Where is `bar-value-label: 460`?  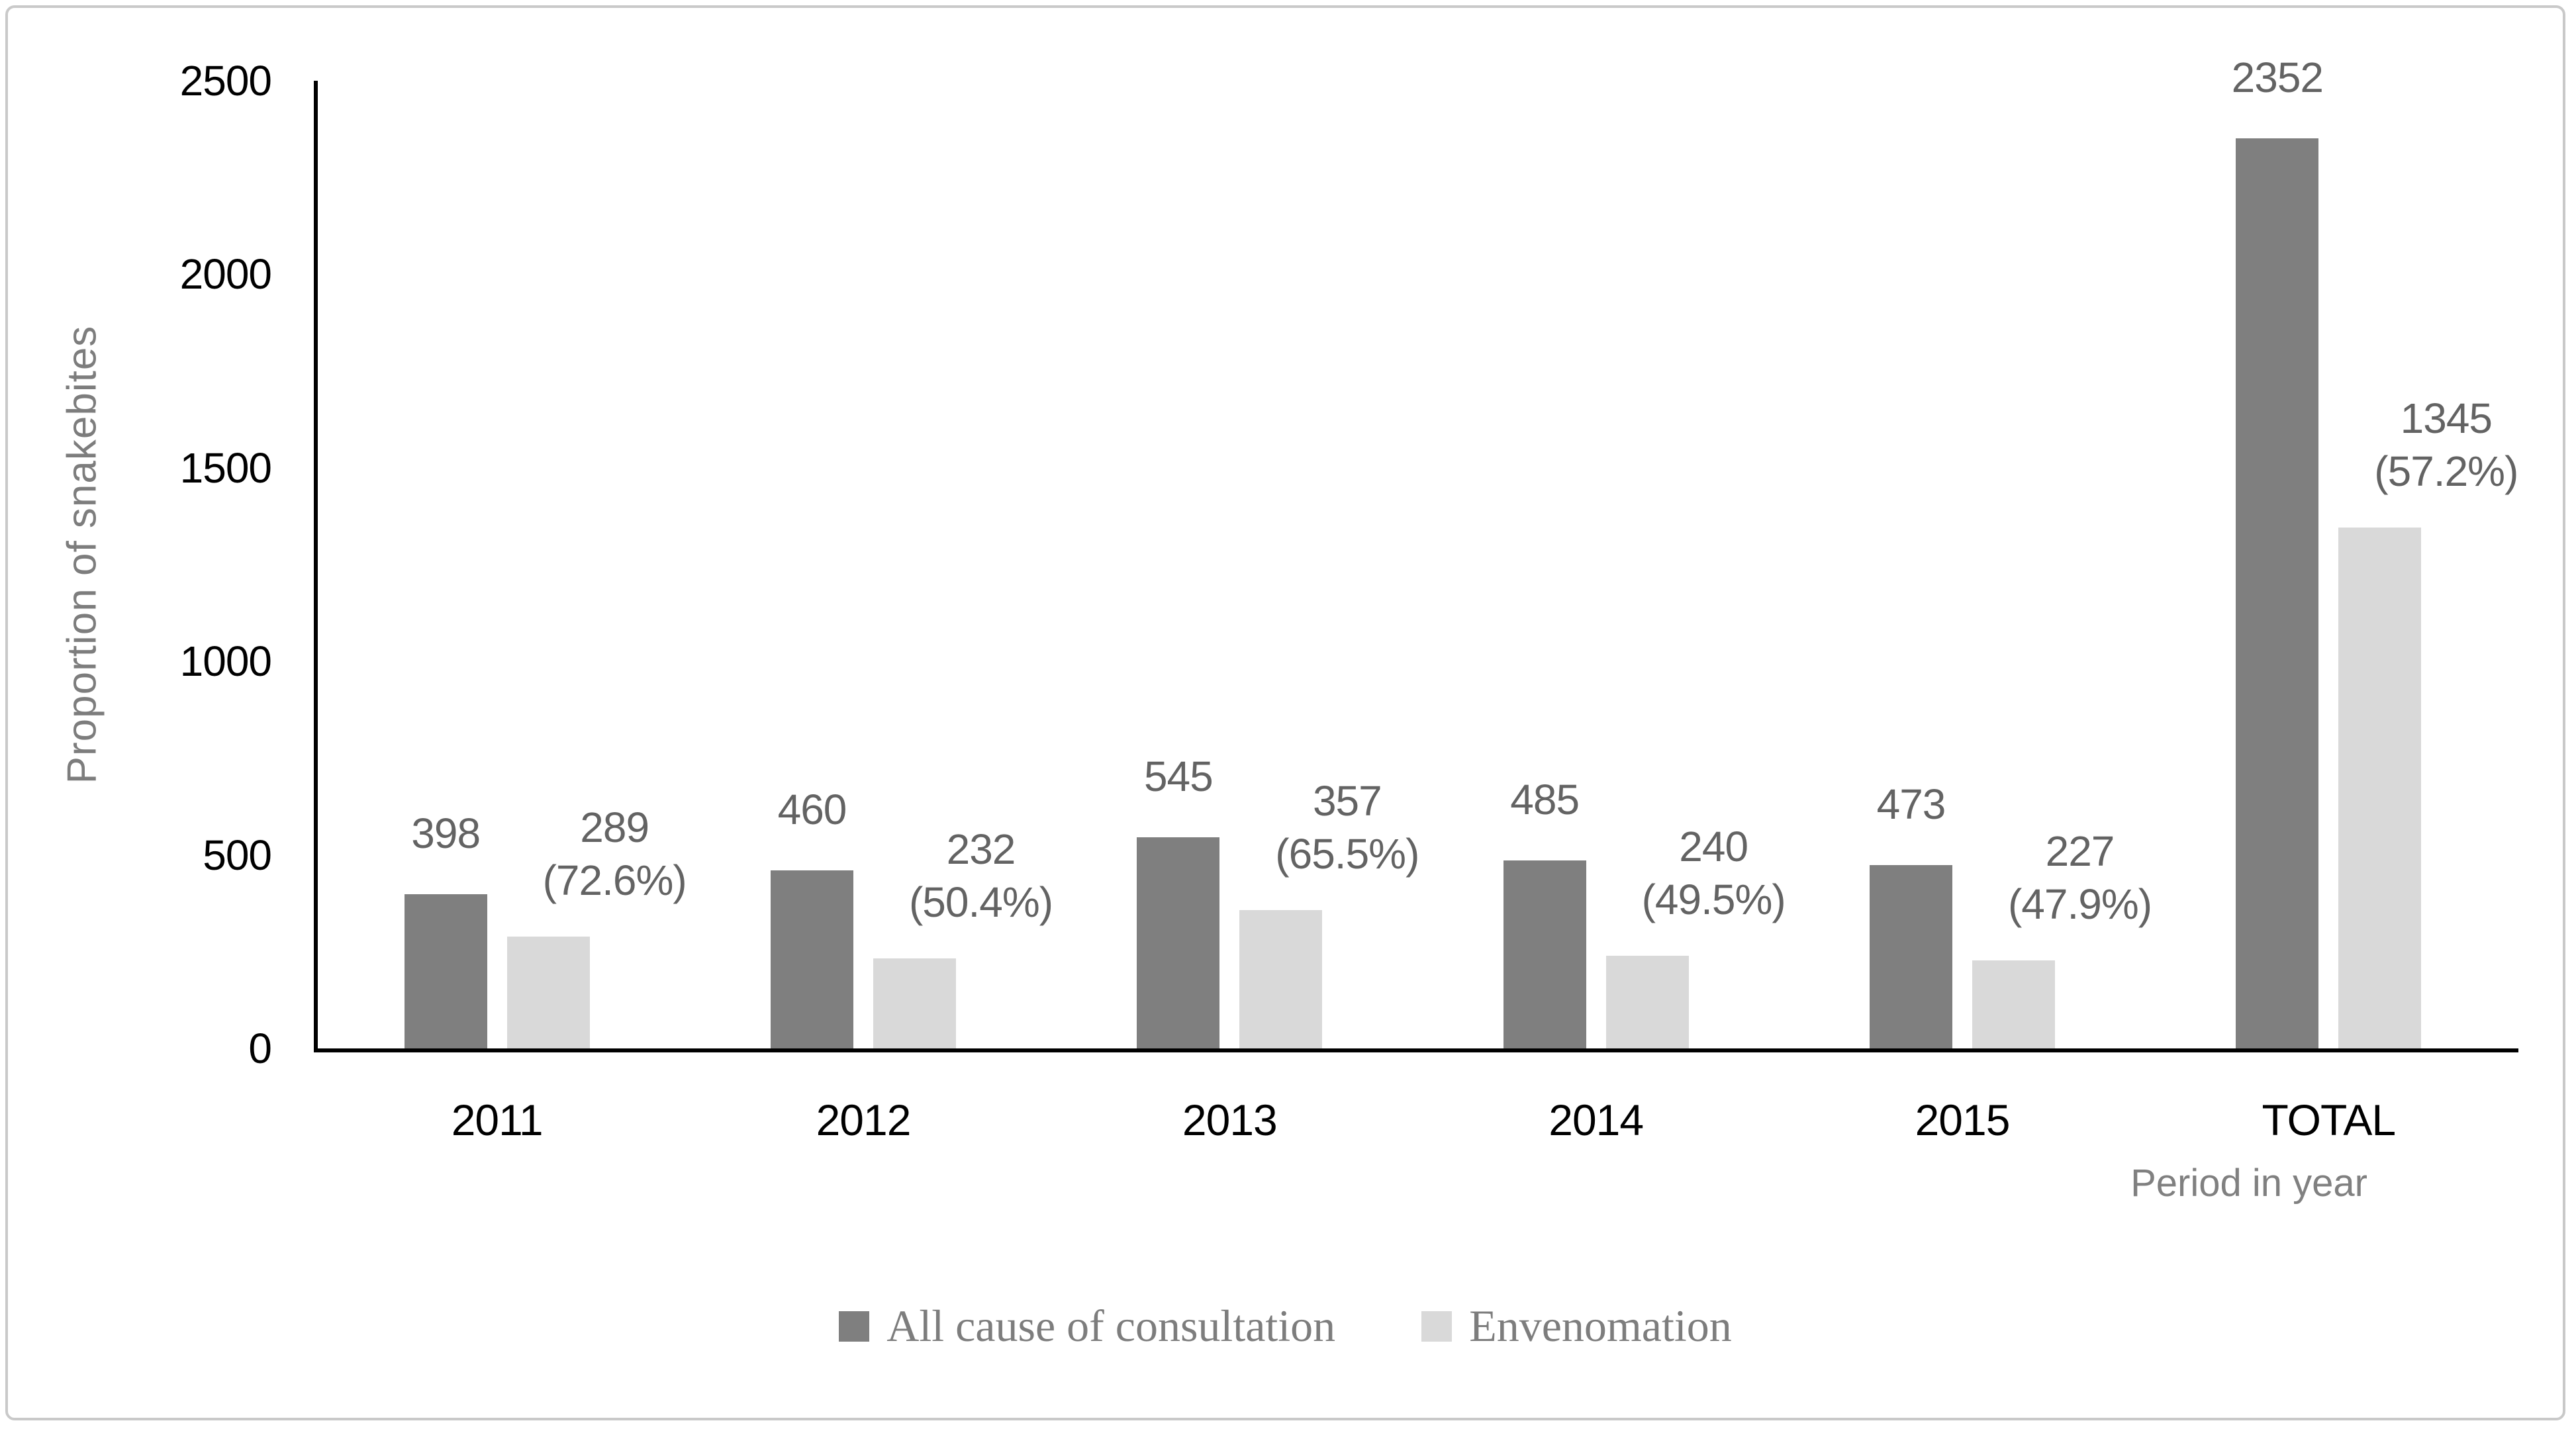 bar-value-label: 460 is located at coordinates (812, 809).